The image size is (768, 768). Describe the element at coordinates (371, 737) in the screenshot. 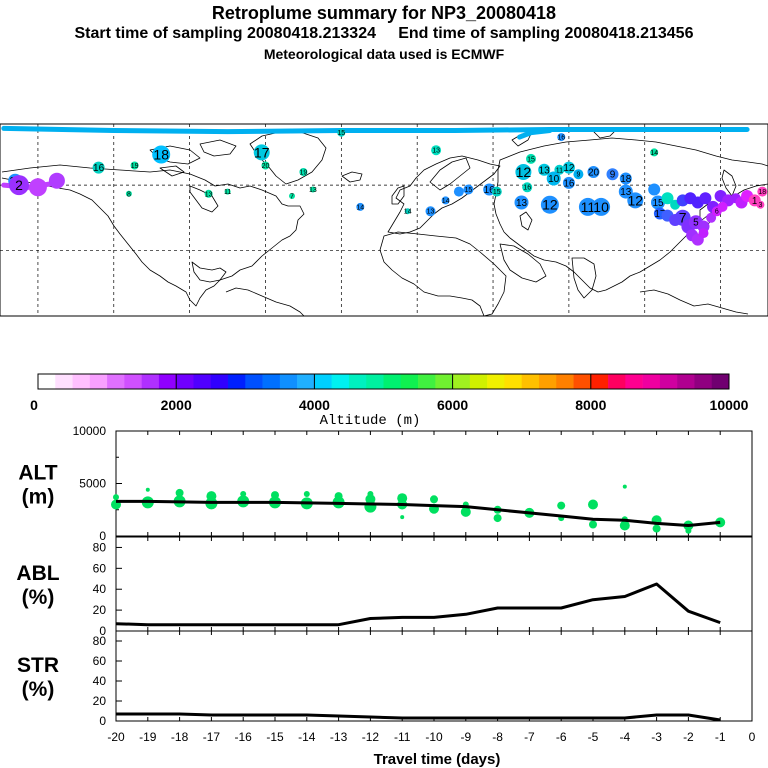

I see `x-tick-label: -12` at that location.